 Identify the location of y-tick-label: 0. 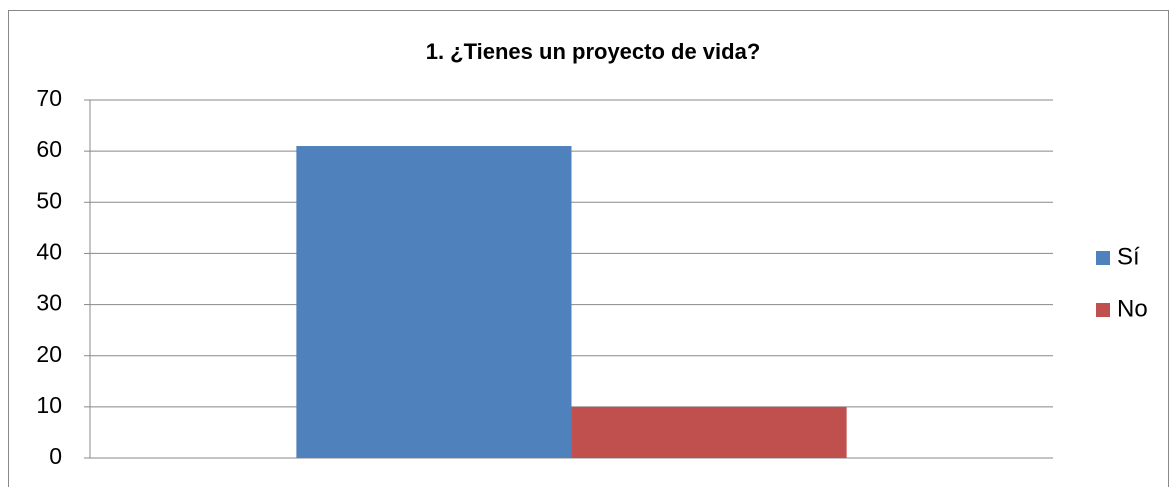
(55, 456).